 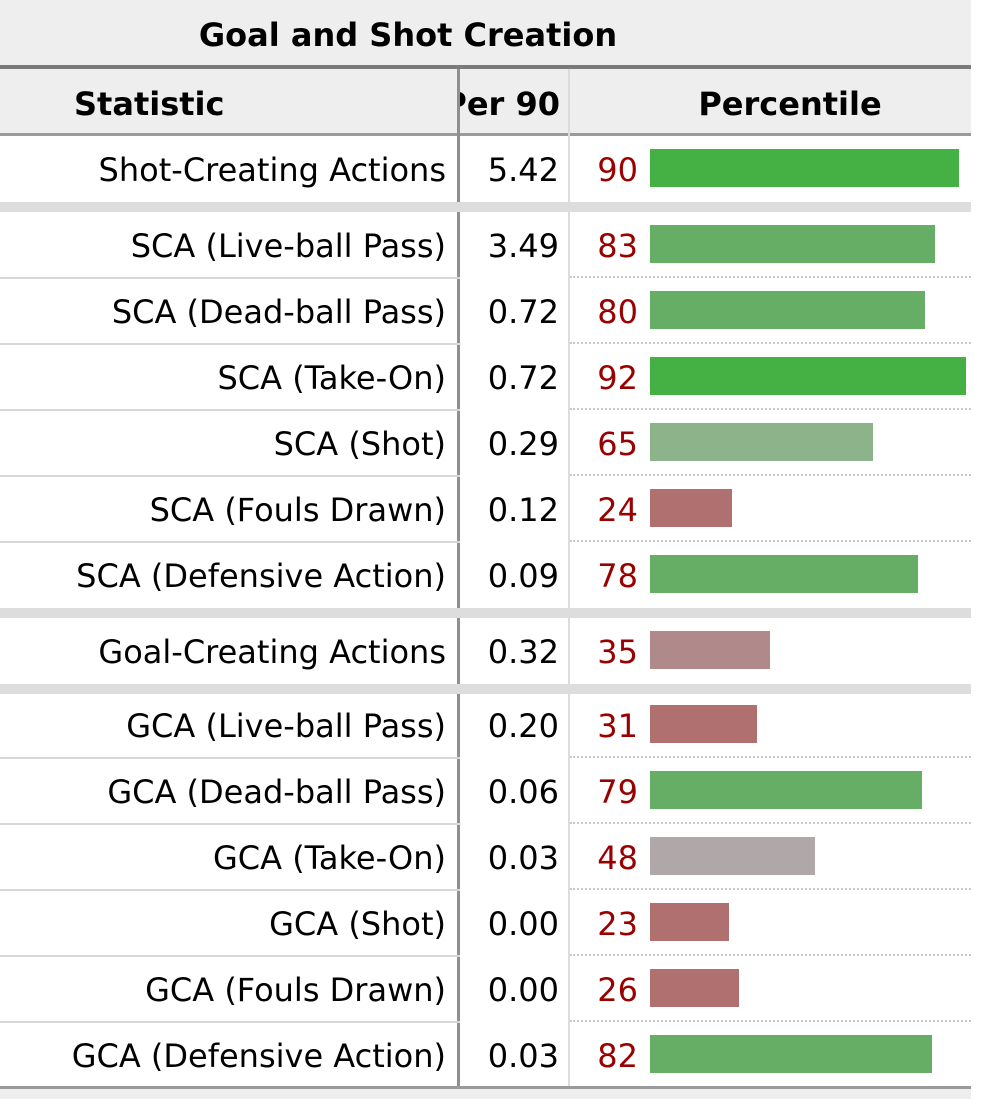 I want to click on row-percentile-value: 79, so click(x=617, y=792).